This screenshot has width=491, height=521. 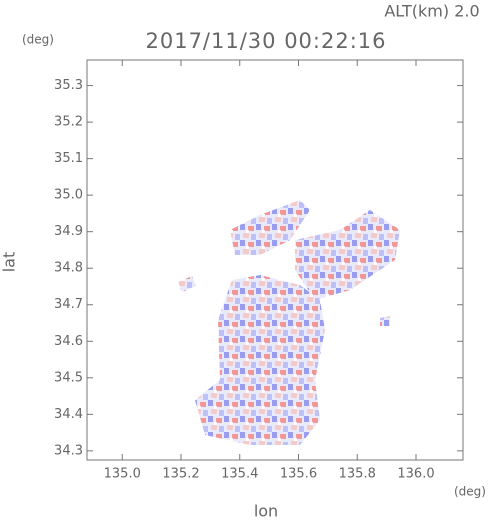 What do you see at coordinates (357, 474) in the screenshot?
I see `x-tick-label: 135.8` at bounding box center [357, 474].